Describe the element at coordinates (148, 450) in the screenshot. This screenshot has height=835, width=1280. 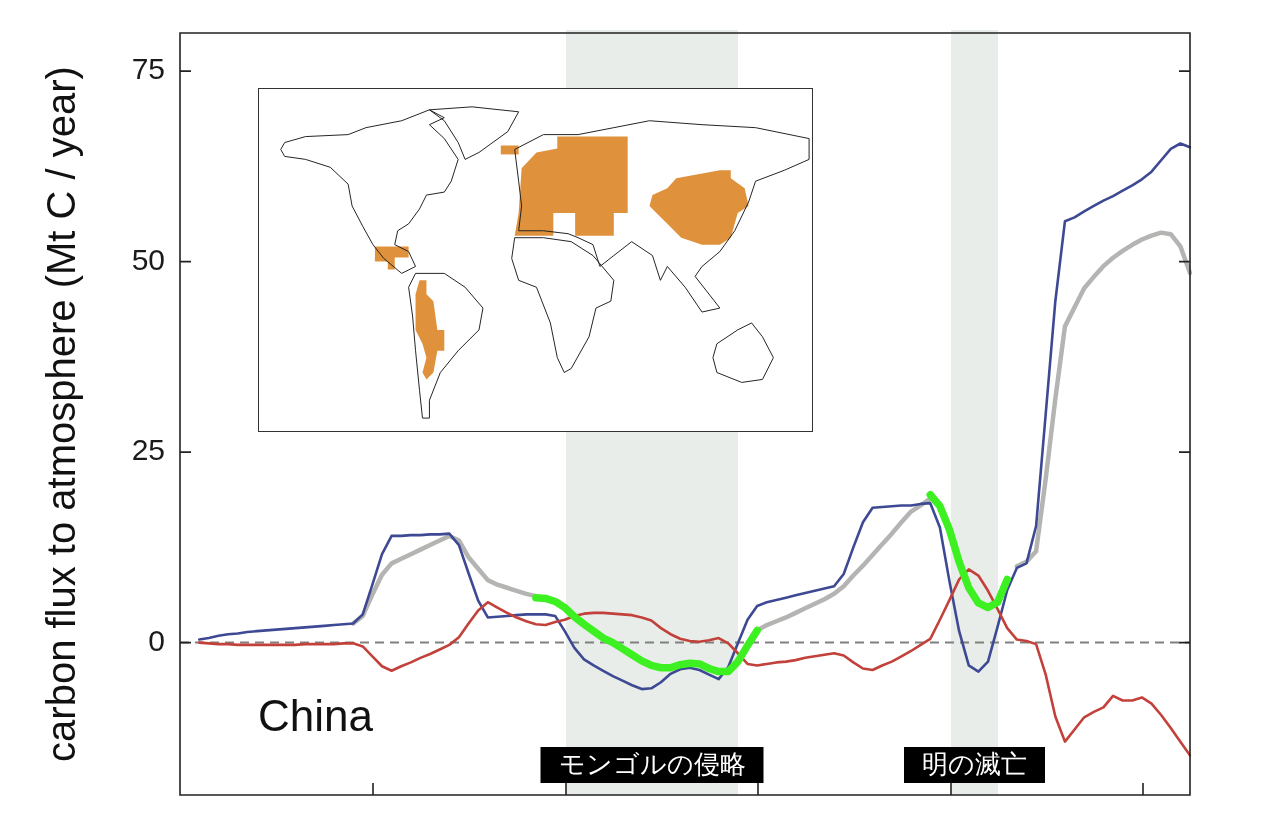
I see `y-tick-label: 25` at that location.